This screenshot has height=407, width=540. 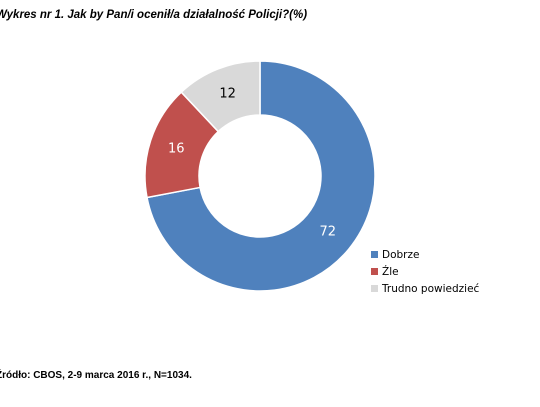 What do you see at coordinates (374, 254) in the screenshot?
I see `legend-swatch-dobrze` at bounding box center [374, 254].